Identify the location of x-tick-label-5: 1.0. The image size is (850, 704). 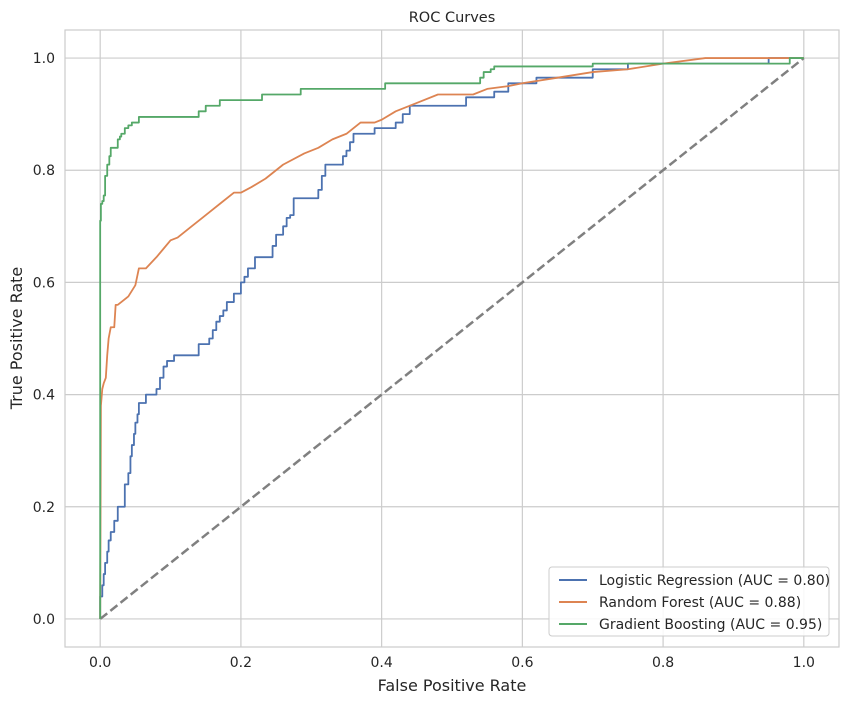
(804, 663).